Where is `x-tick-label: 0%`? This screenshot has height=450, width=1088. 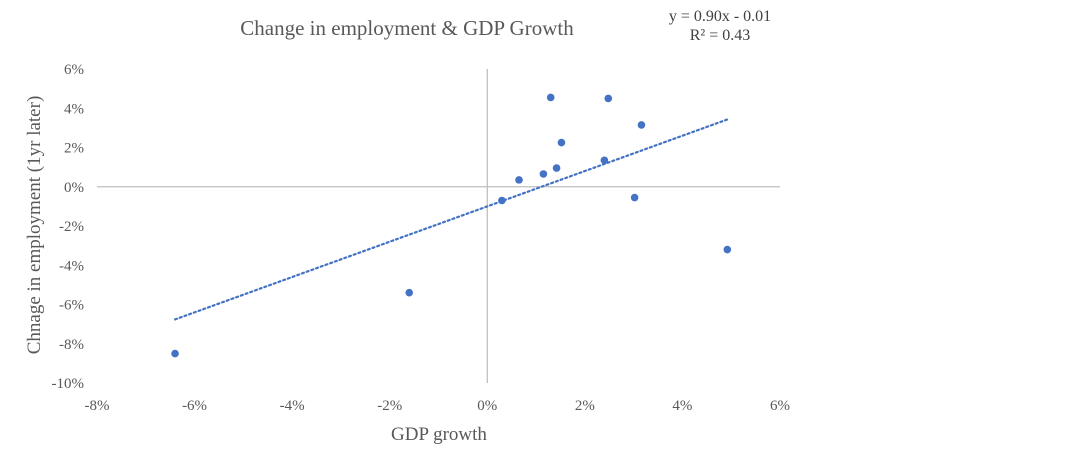 x-tick-label: 0% is located at coordinates (487, 406).